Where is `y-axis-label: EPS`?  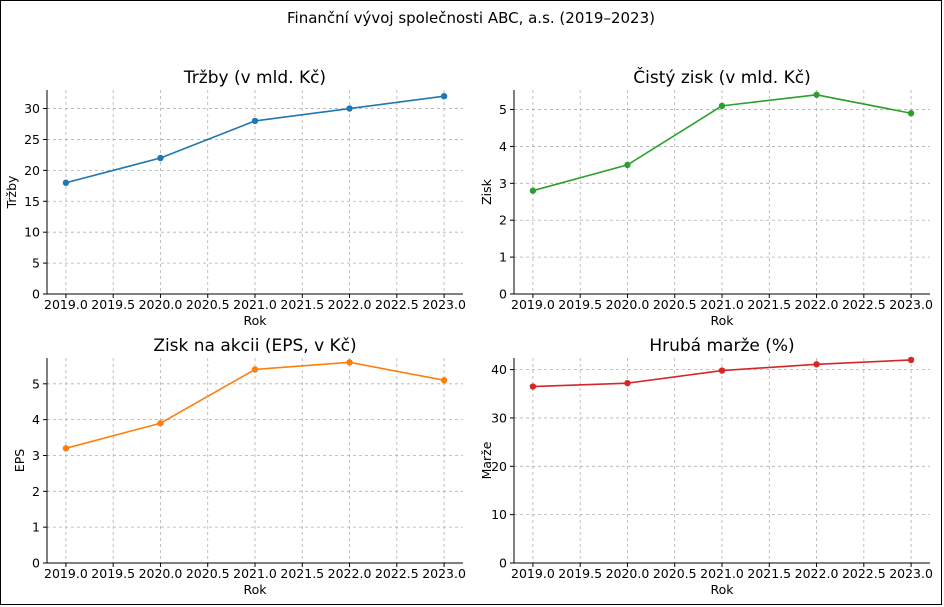 y-axis-label: EPS is located at coordinates (19, 460).